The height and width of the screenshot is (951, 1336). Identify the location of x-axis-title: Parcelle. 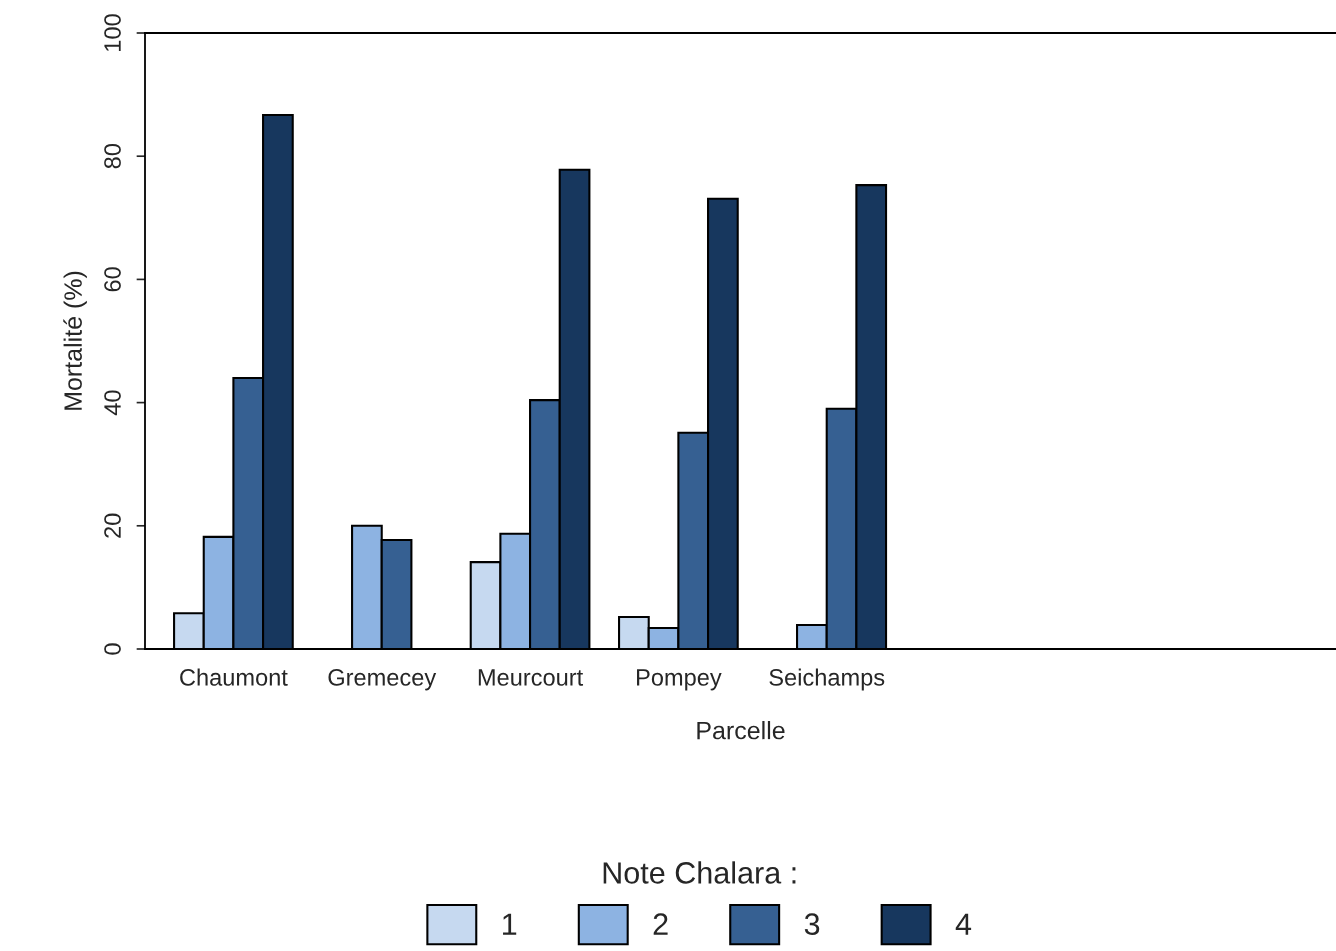
(741, 730).